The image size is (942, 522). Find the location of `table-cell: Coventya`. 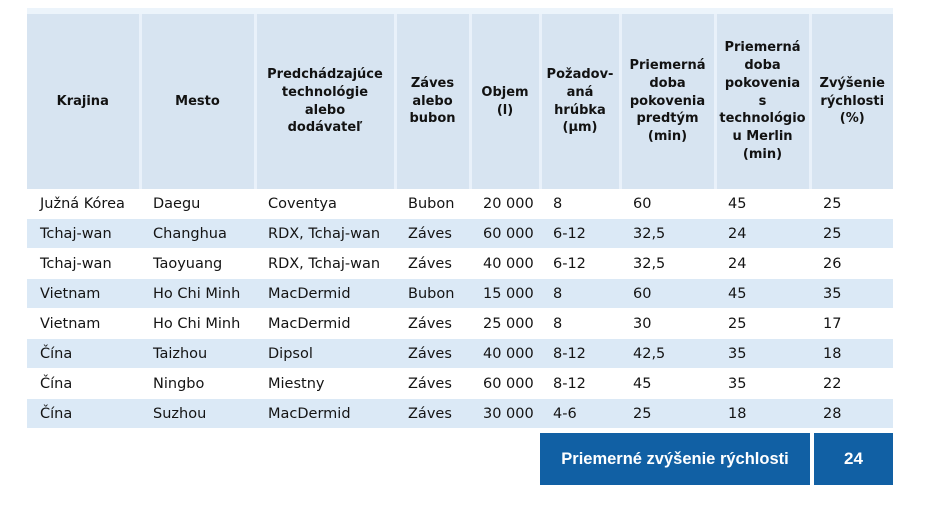

table-cell: Coventya is located at coordinates (325, 204).